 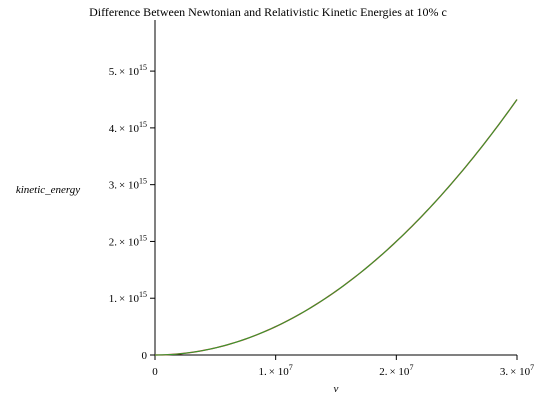 I want to click on x-axis-ticks: 0 1. × 107 2. × 107 3. × 107, so click(x=343, y=366).